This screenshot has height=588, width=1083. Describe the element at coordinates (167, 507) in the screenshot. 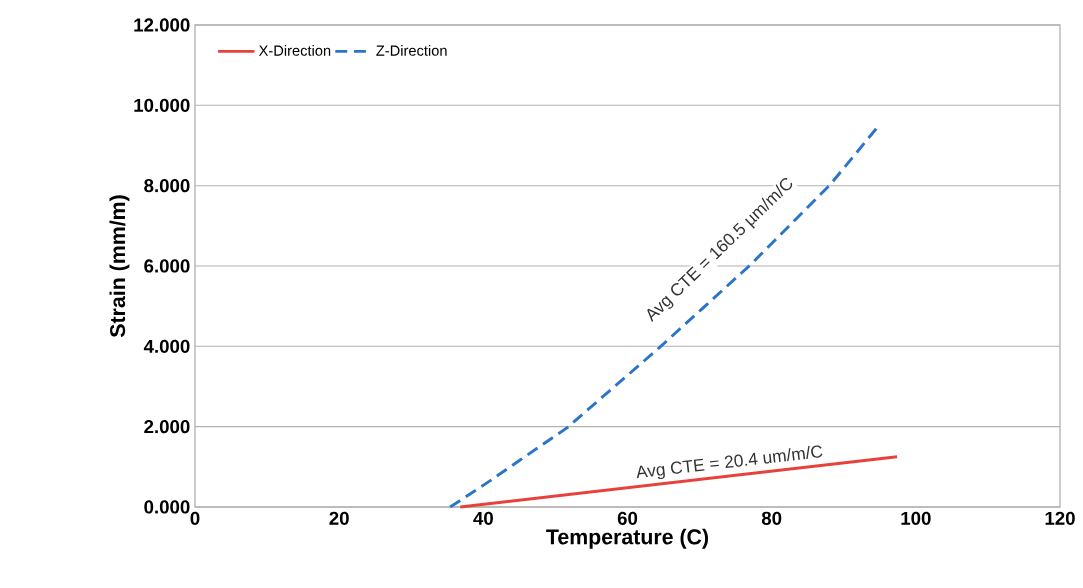

I see `y-tick-label: 0.000` at that location.